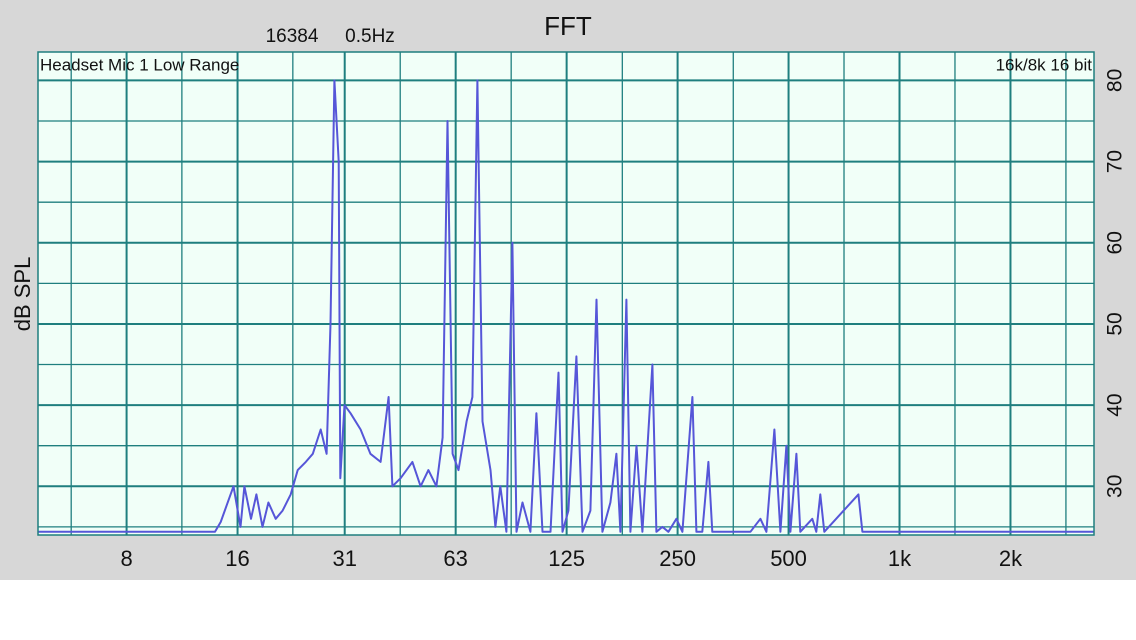 The height and width of the screenshot is (640, 1136). Describe the element at coordinates (1115, 161) in the screenshot. I see `y-tick-label: 70` at that location.